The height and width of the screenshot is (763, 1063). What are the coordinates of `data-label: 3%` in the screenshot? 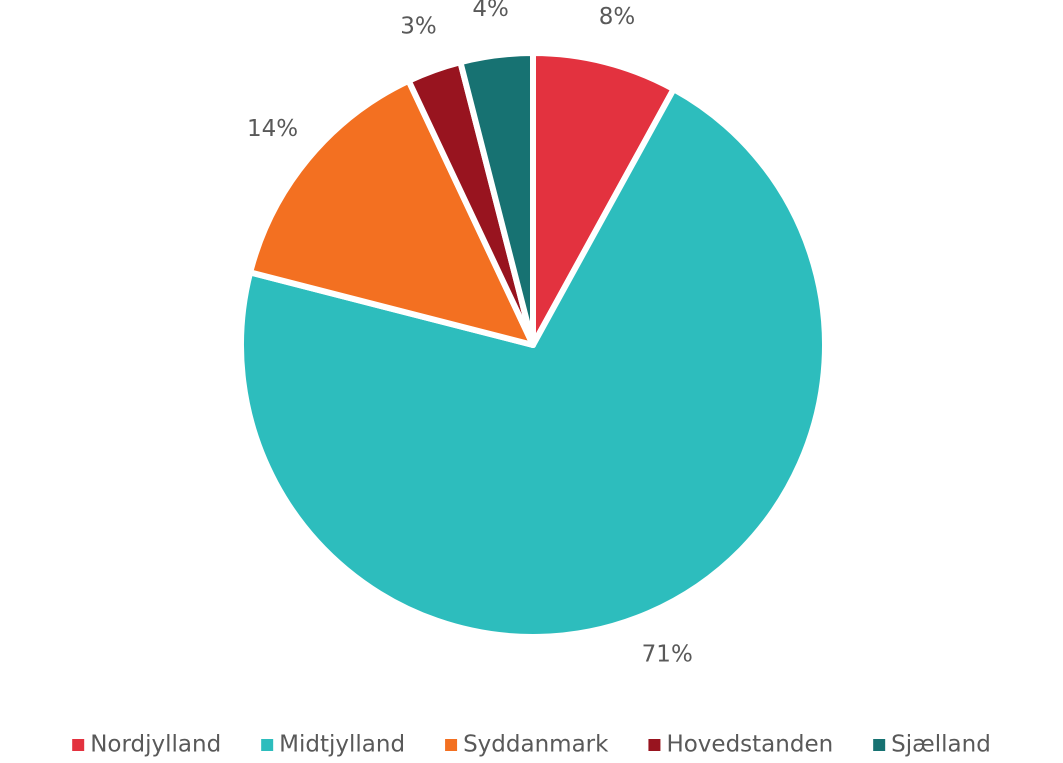 It's located at (418, 26).